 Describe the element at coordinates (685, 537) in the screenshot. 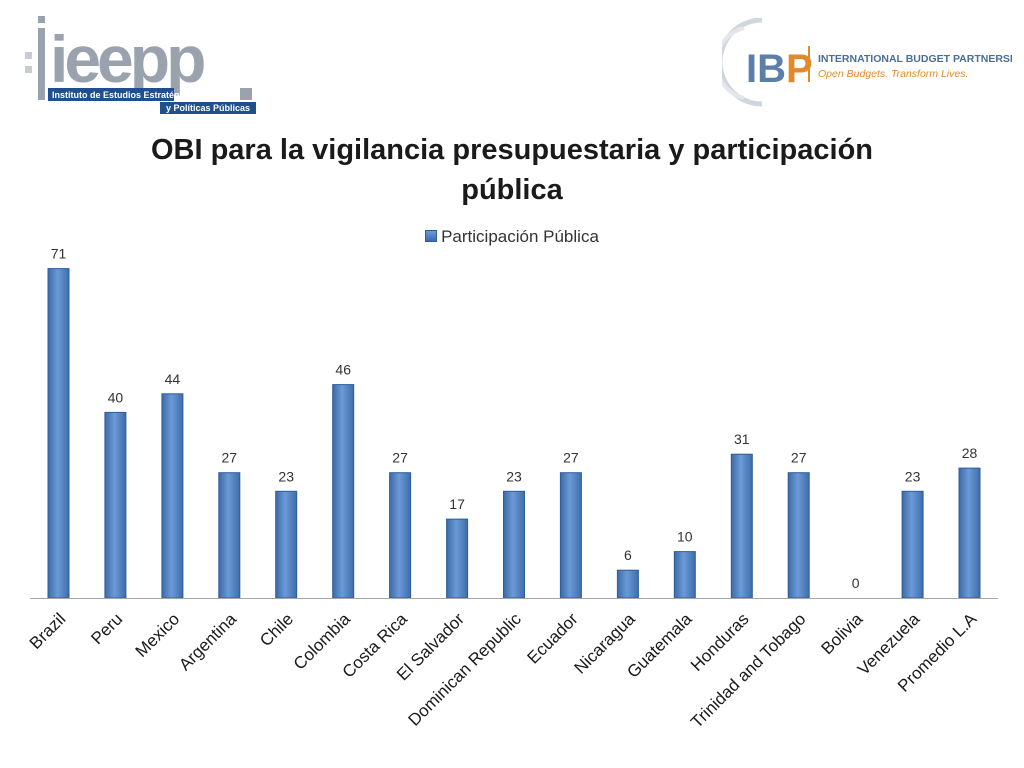

I see `data-label-guatemala: 10` at that location.